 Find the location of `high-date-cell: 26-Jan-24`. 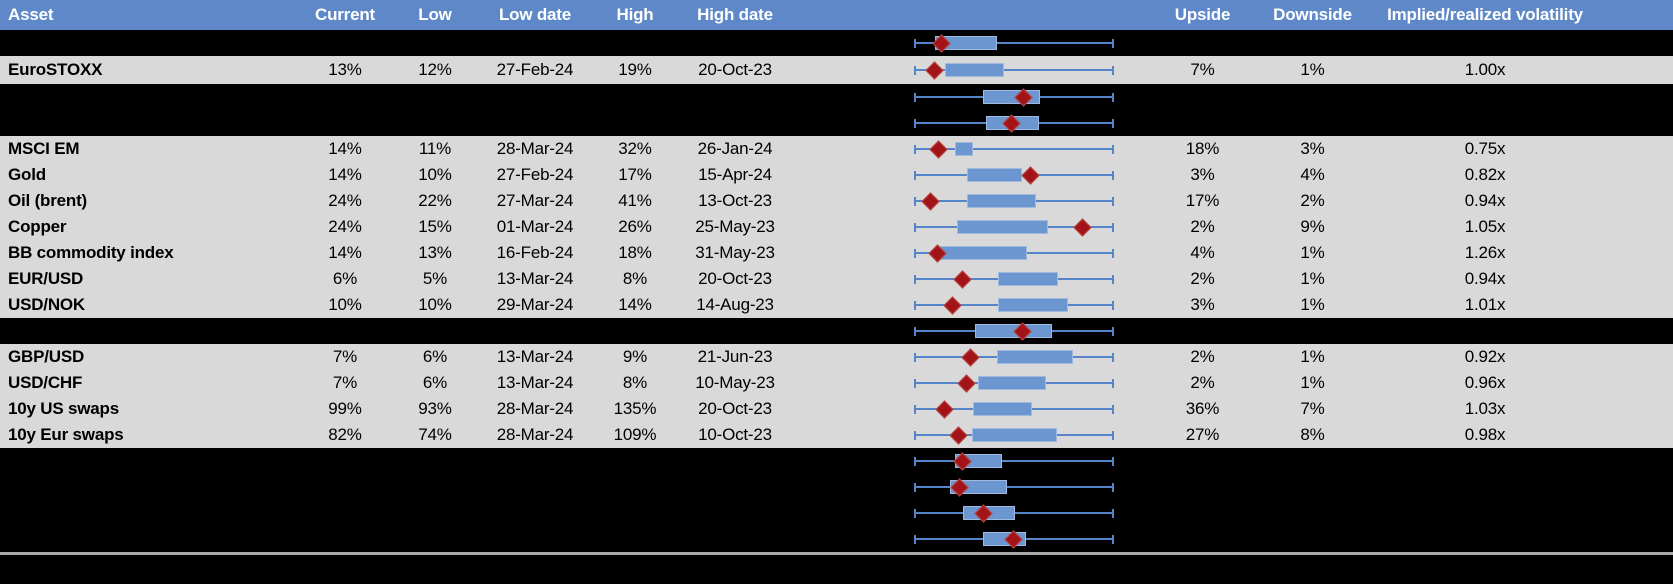

high-date-cell: 26-Jan-24 is located at coordinates (735, 148).